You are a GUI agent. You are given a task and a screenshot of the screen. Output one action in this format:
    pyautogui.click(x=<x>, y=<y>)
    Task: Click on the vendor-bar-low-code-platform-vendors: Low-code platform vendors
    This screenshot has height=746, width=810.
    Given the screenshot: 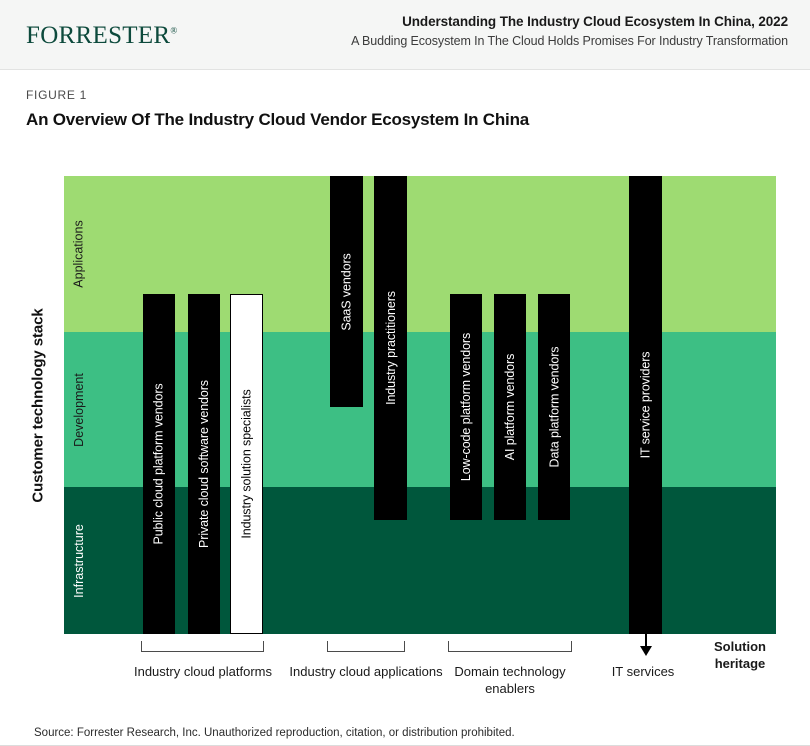 What is the action you would take?
    pyautogui.click(x=466, y=407)
    